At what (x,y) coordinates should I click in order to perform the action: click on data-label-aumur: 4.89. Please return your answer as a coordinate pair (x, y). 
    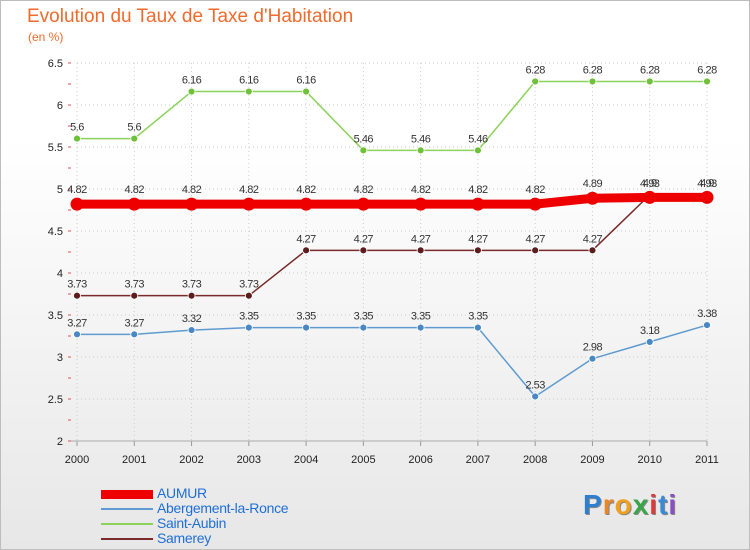
    Looking at the image, I should click on (593, 184).